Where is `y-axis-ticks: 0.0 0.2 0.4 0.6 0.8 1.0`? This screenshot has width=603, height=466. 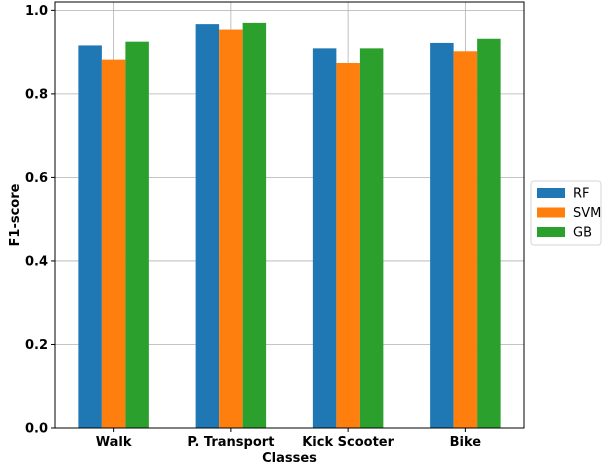 y-axis-ticks: 0.0 0.2 0.4 0.6 0.8 1.0 is located at coordinates (40, 220).